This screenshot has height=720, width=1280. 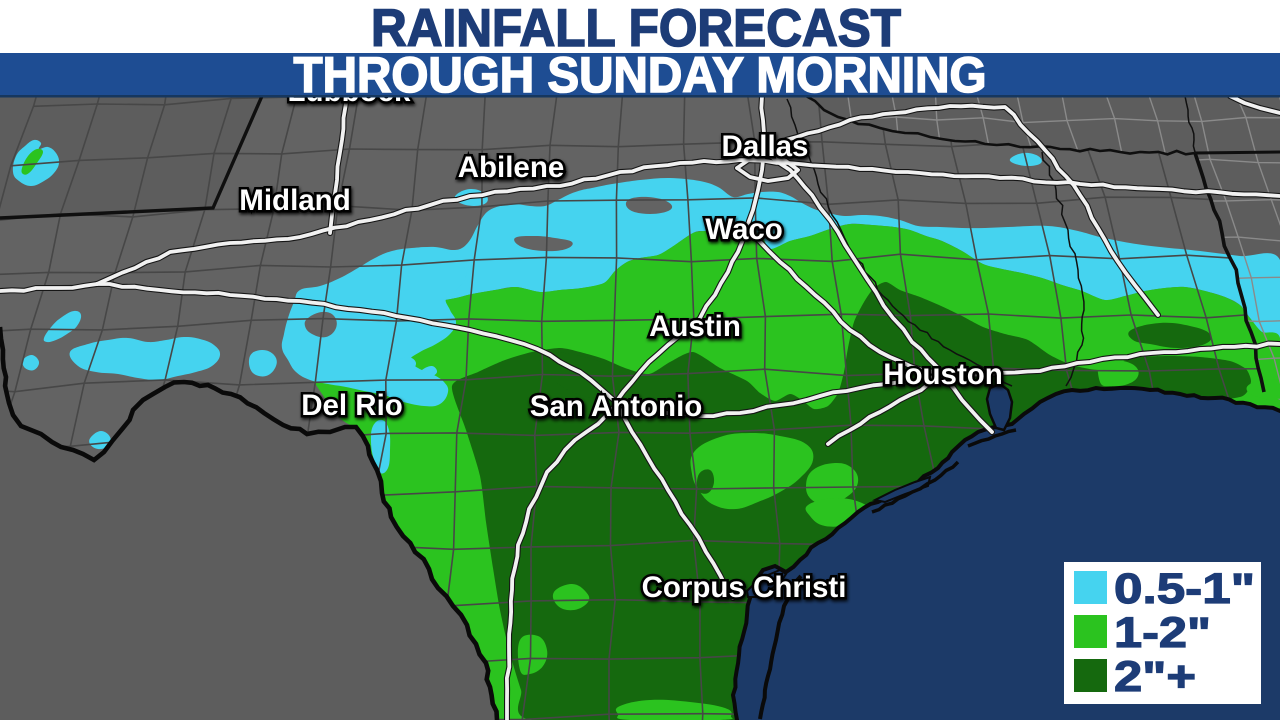 What do you see at coordinates (695, 326) in the screenshot?
I see `svg-text: Austin` at bounding box center [695, 326].